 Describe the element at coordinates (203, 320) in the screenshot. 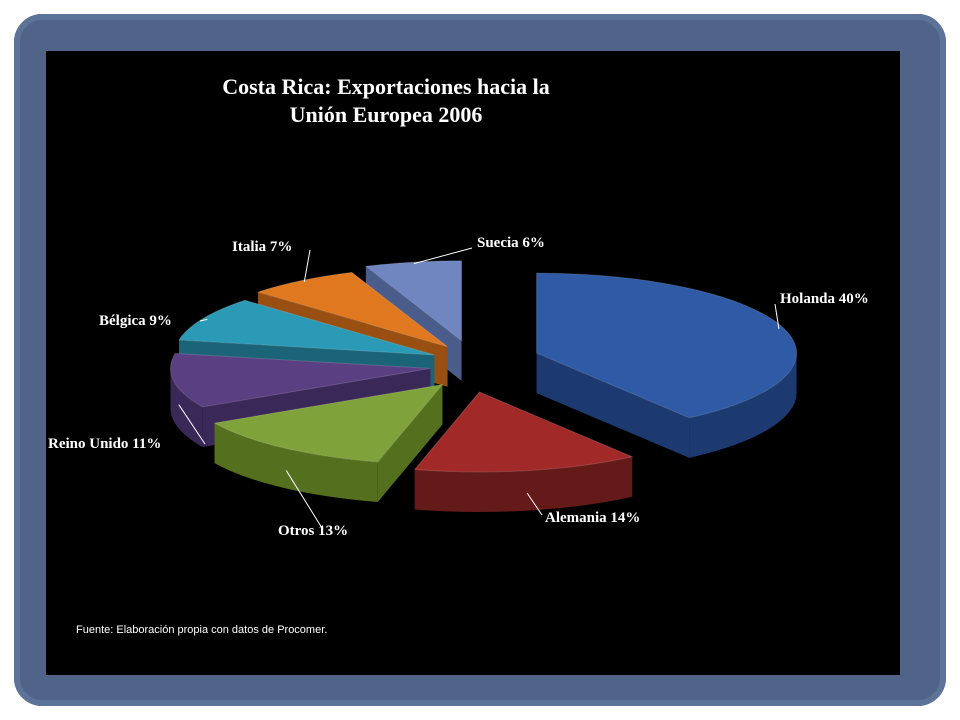

I see `leader-line-bélgica` at that location.